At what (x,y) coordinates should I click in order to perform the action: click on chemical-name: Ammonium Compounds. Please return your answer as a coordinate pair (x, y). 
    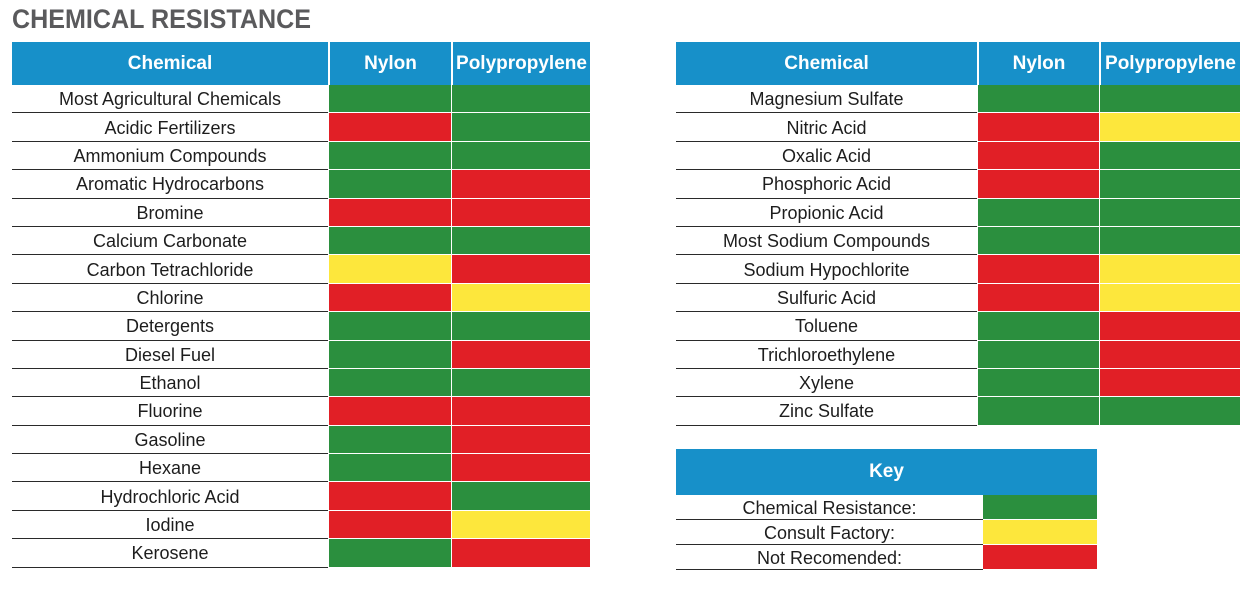
    Looking at the image, I should click on (170, 156).